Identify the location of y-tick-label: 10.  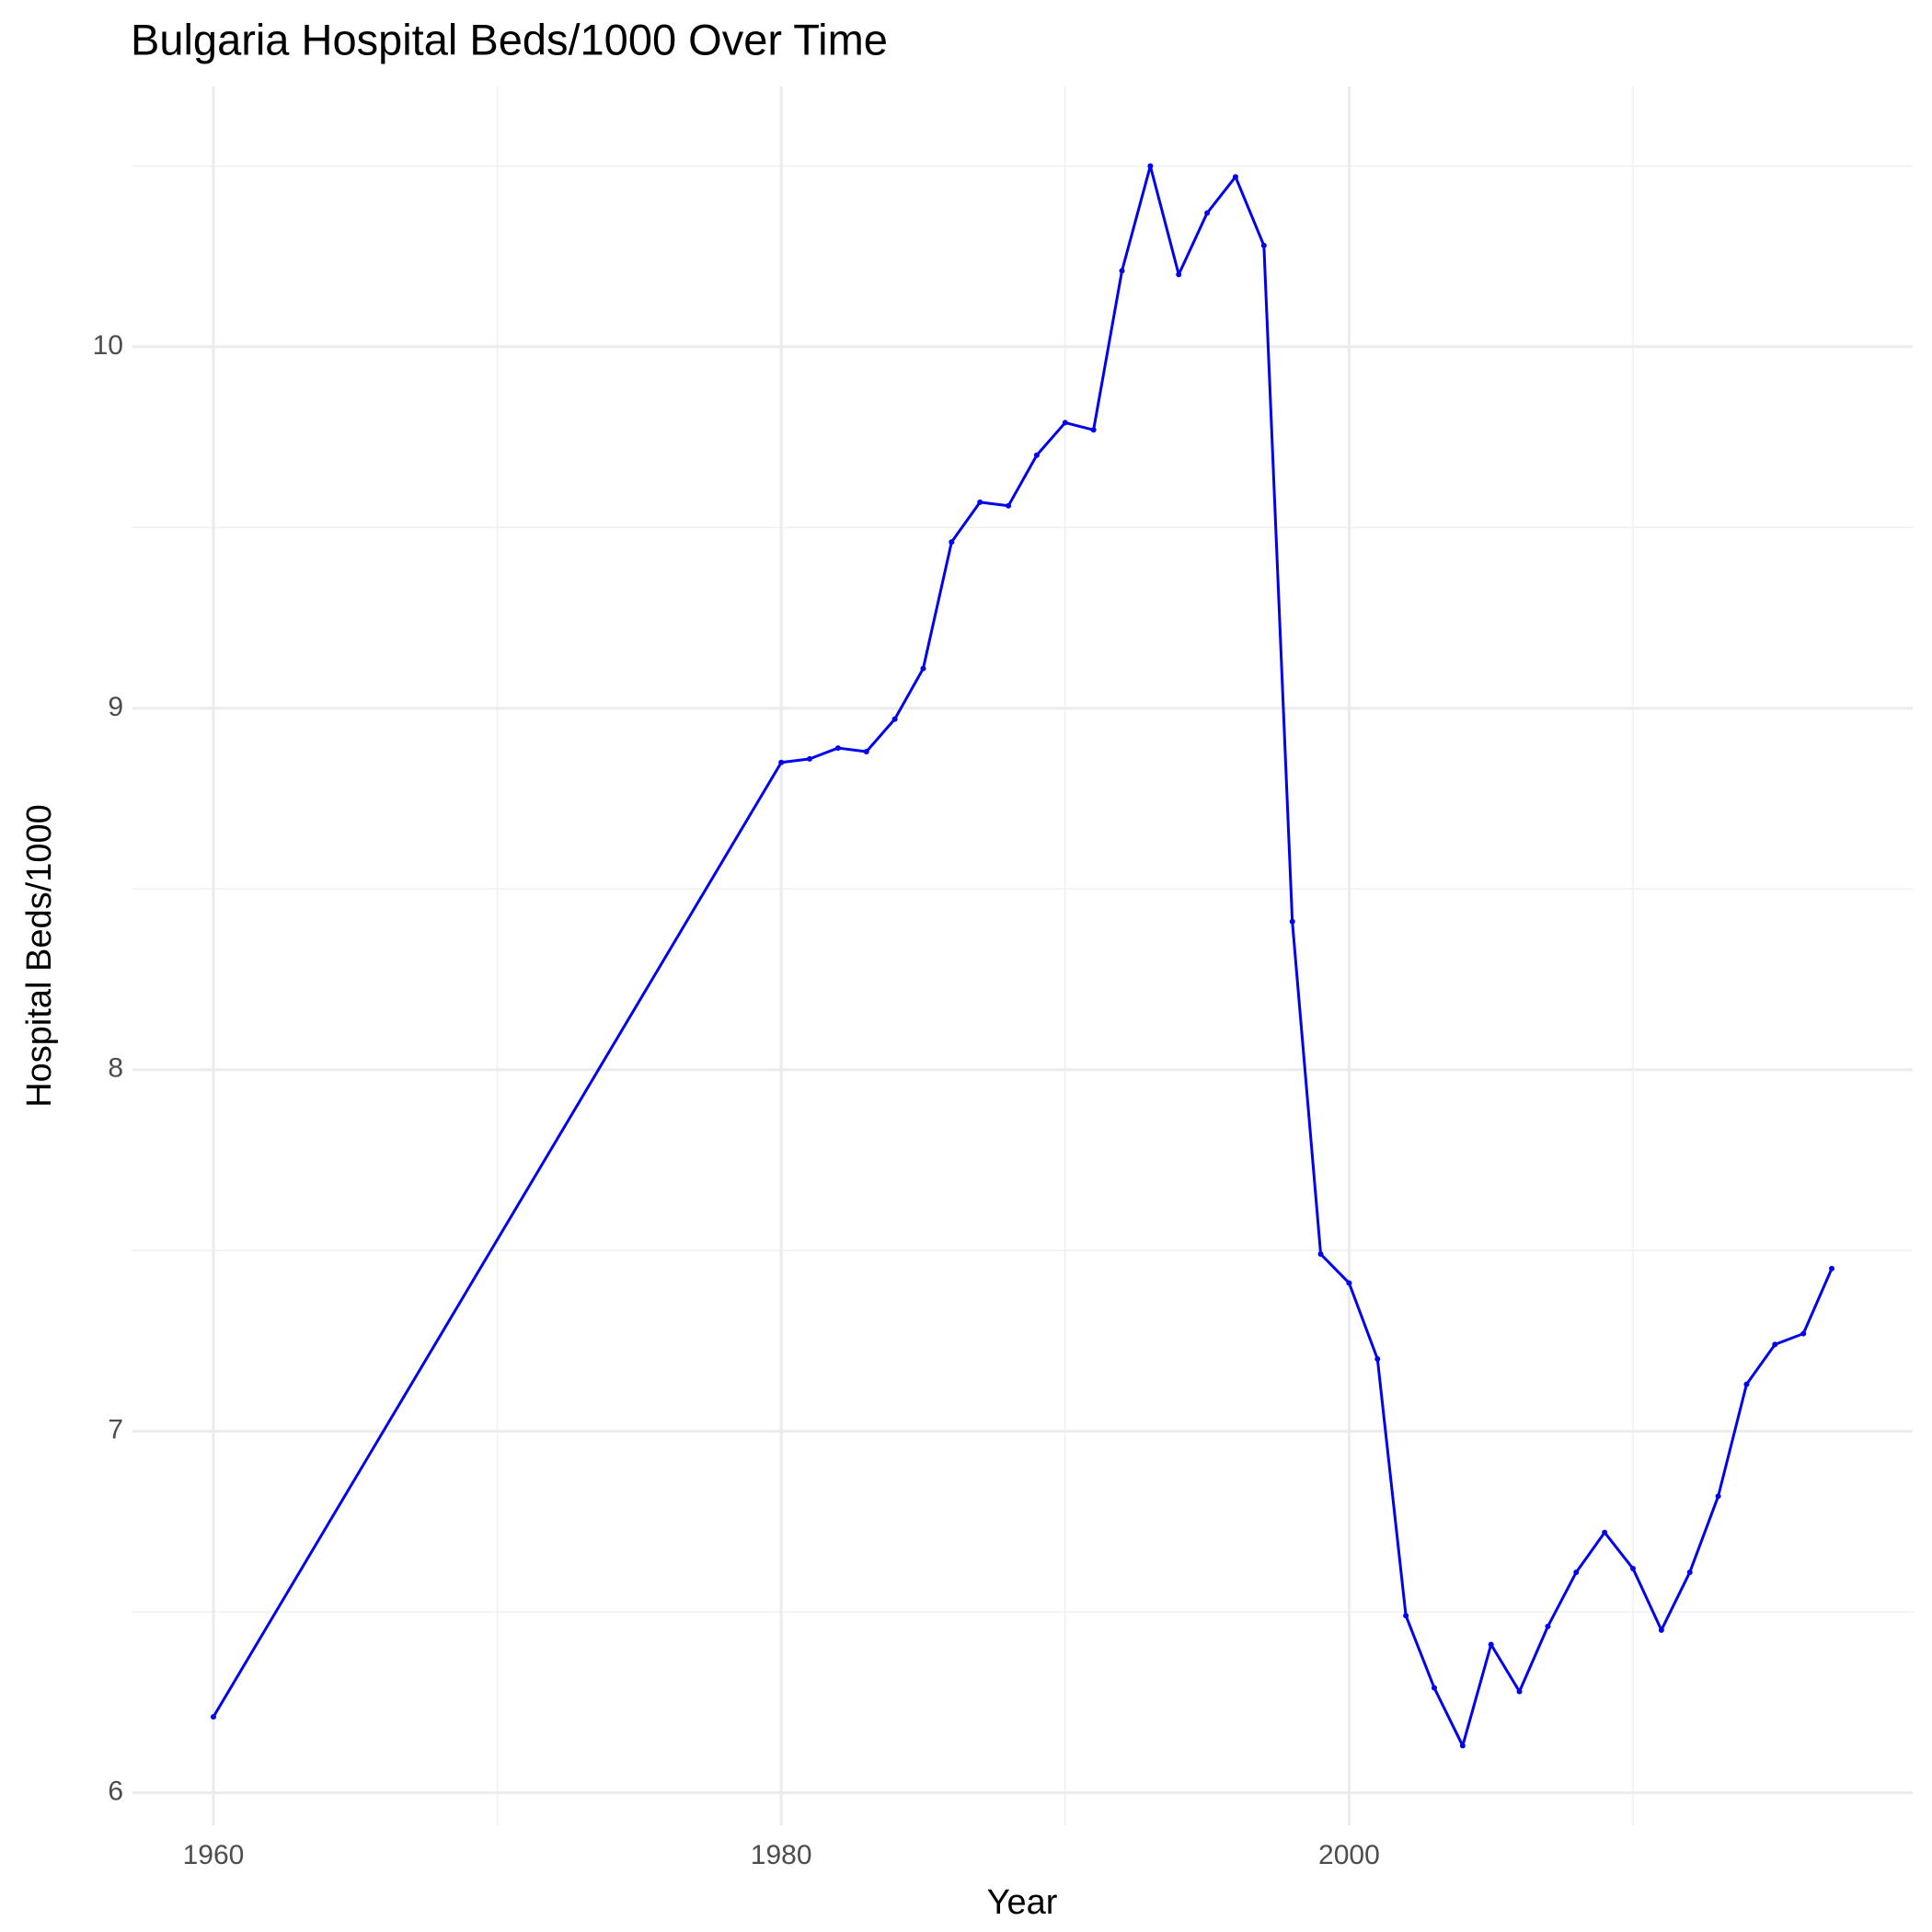
(108, 345).